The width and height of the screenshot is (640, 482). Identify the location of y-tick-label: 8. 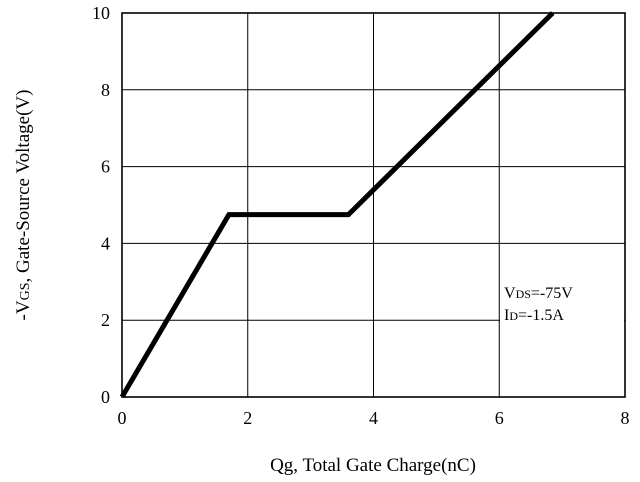
(105, 90).